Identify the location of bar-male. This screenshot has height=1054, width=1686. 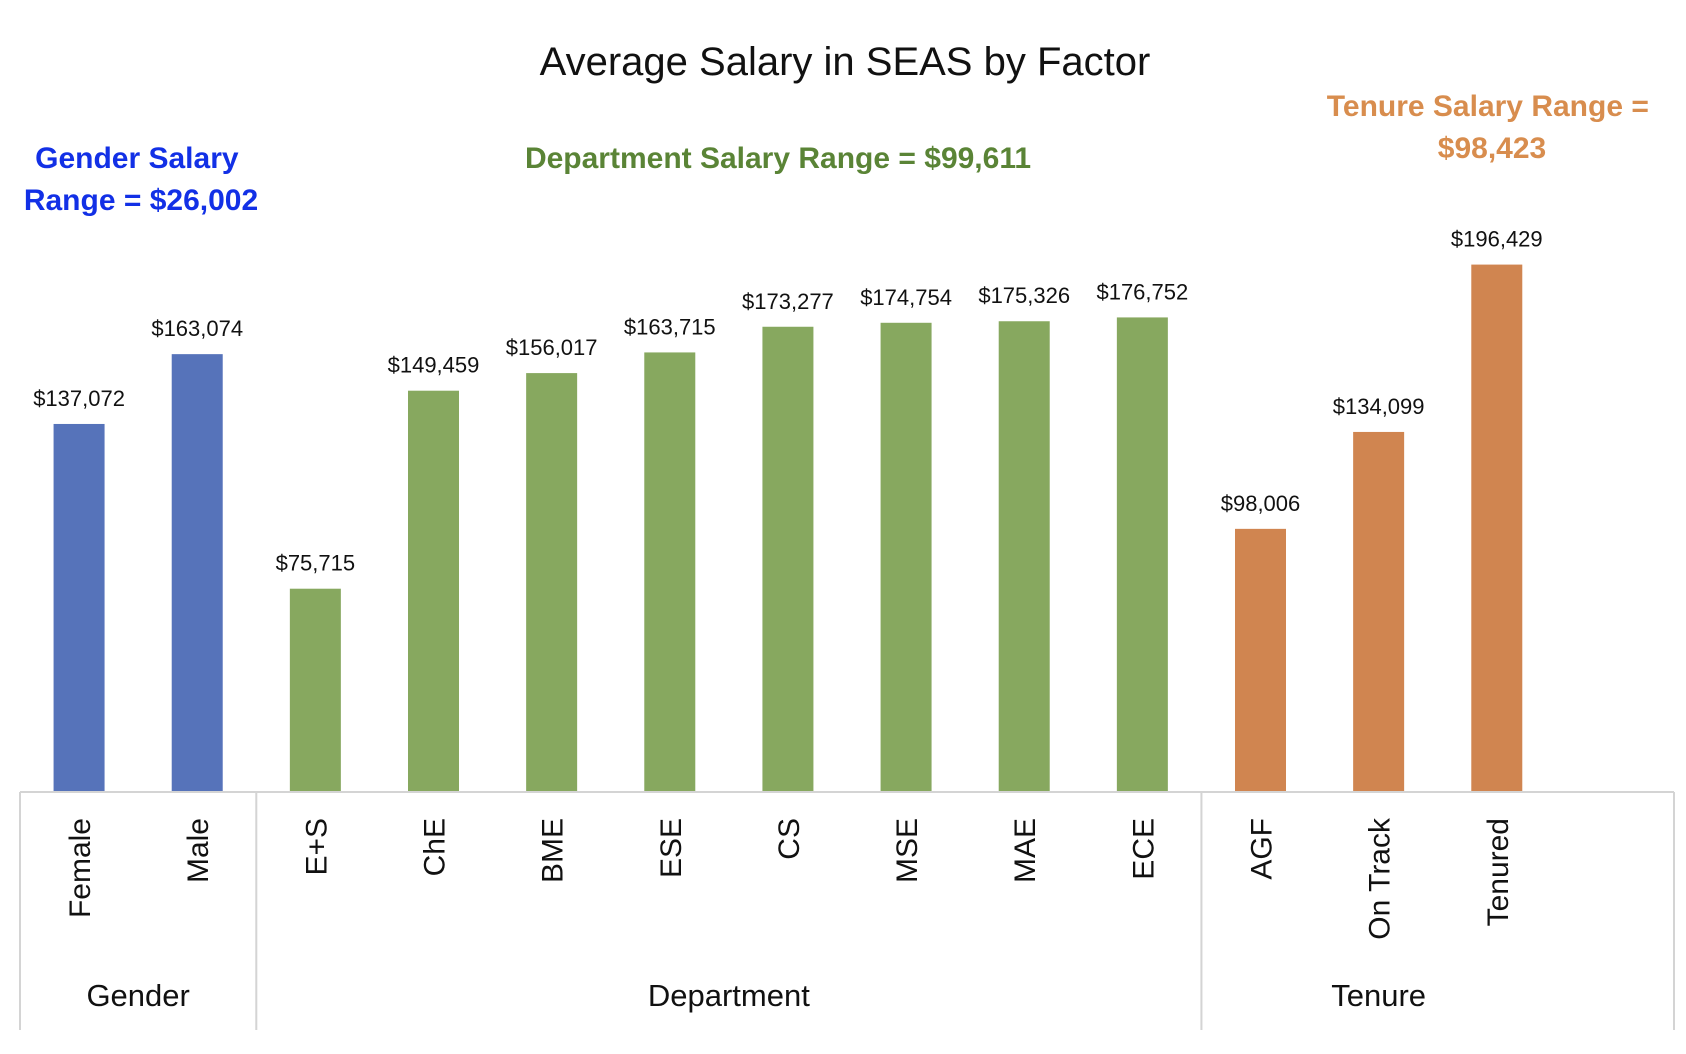
(197, 573).